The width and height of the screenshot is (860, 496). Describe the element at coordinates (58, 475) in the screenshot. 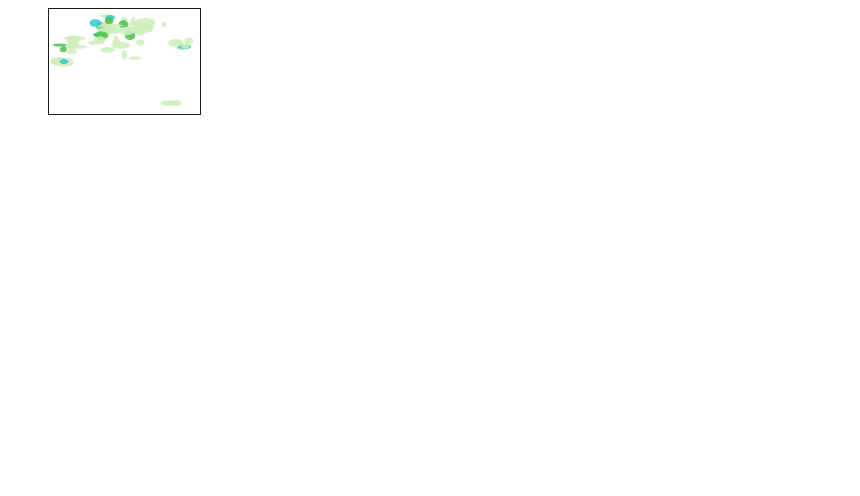

I see `init-time-block` at that location.